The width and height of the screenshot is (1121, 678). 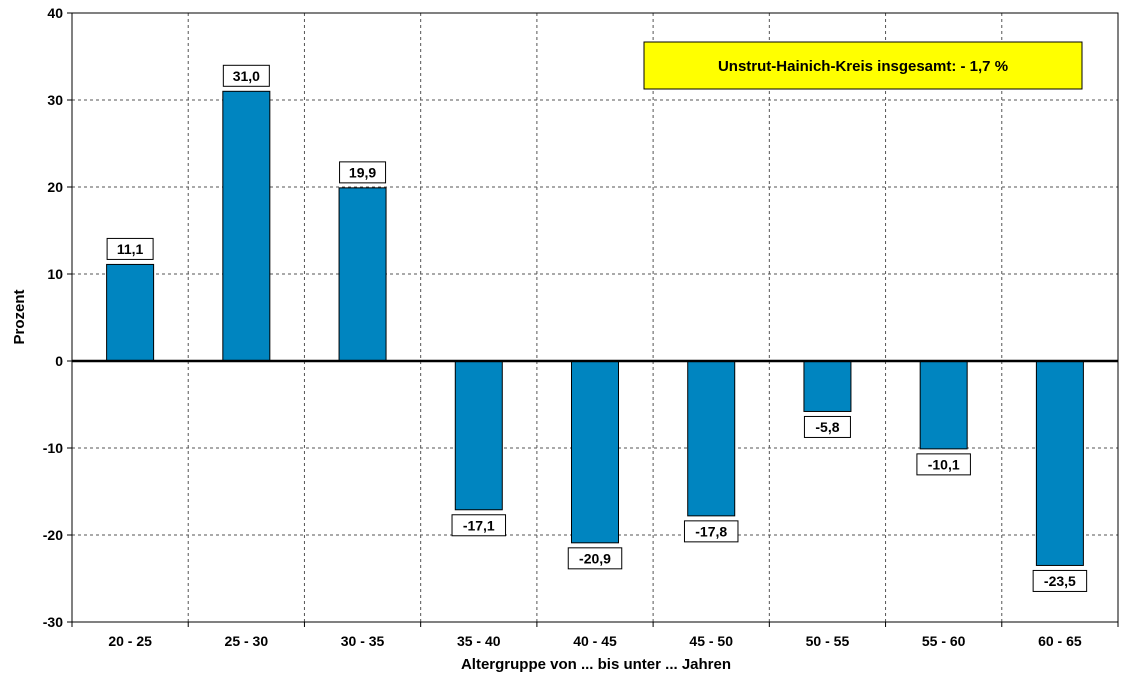 I want to click on x-tick-label: 60 - 65, so click(x=1060, y=641).